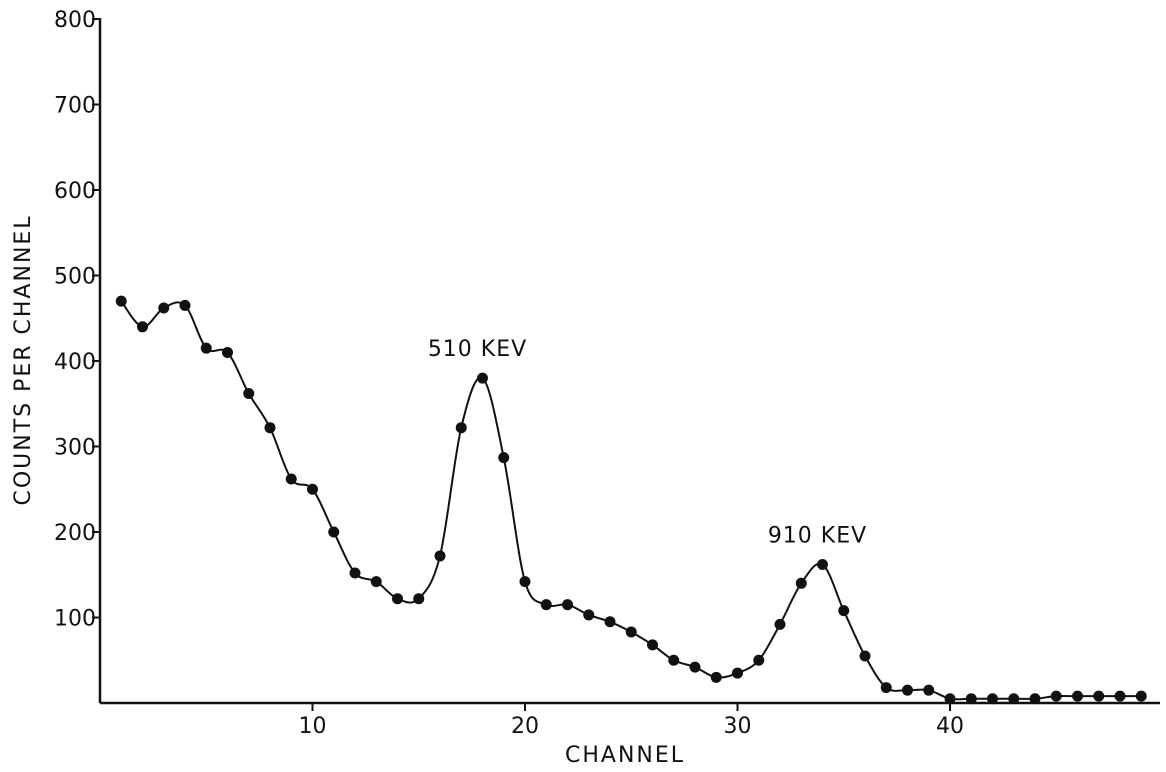  I want to click on y-tick-label: 700, so click(75, 106).